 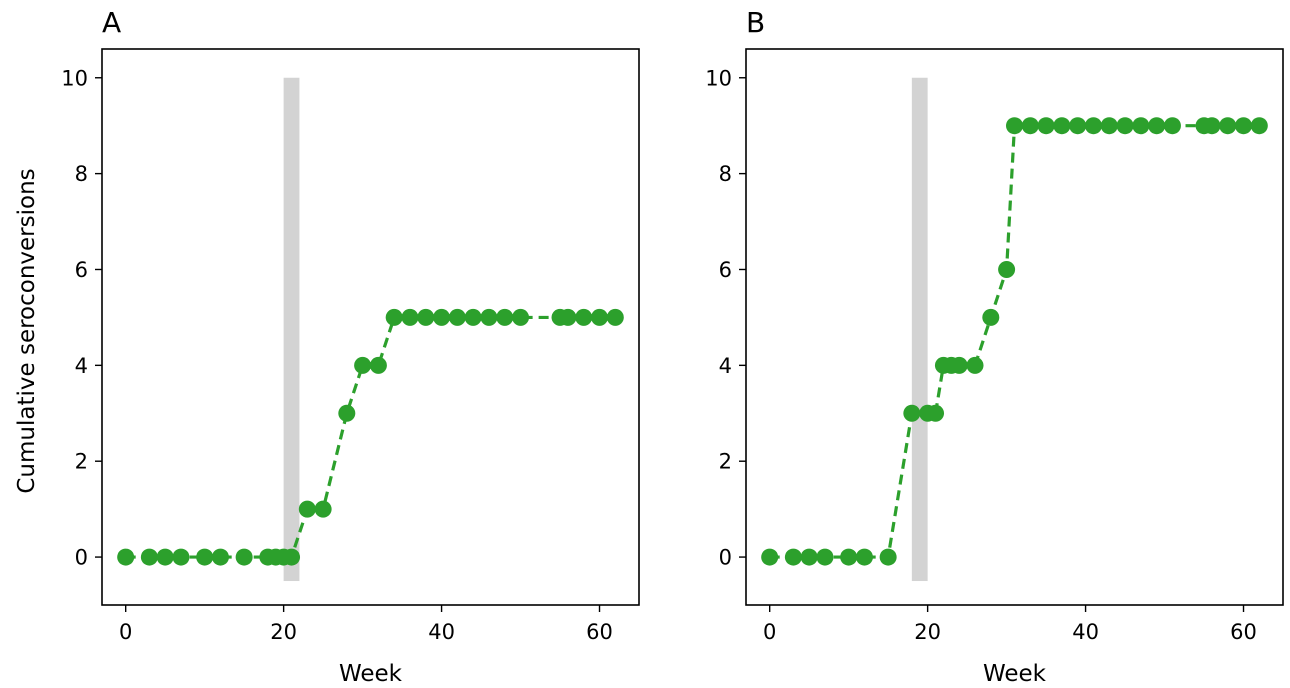 What do you see at coordinates (755, 22) in the screenshot?
I see `panel-label: B` at bounding box center [755, 22].